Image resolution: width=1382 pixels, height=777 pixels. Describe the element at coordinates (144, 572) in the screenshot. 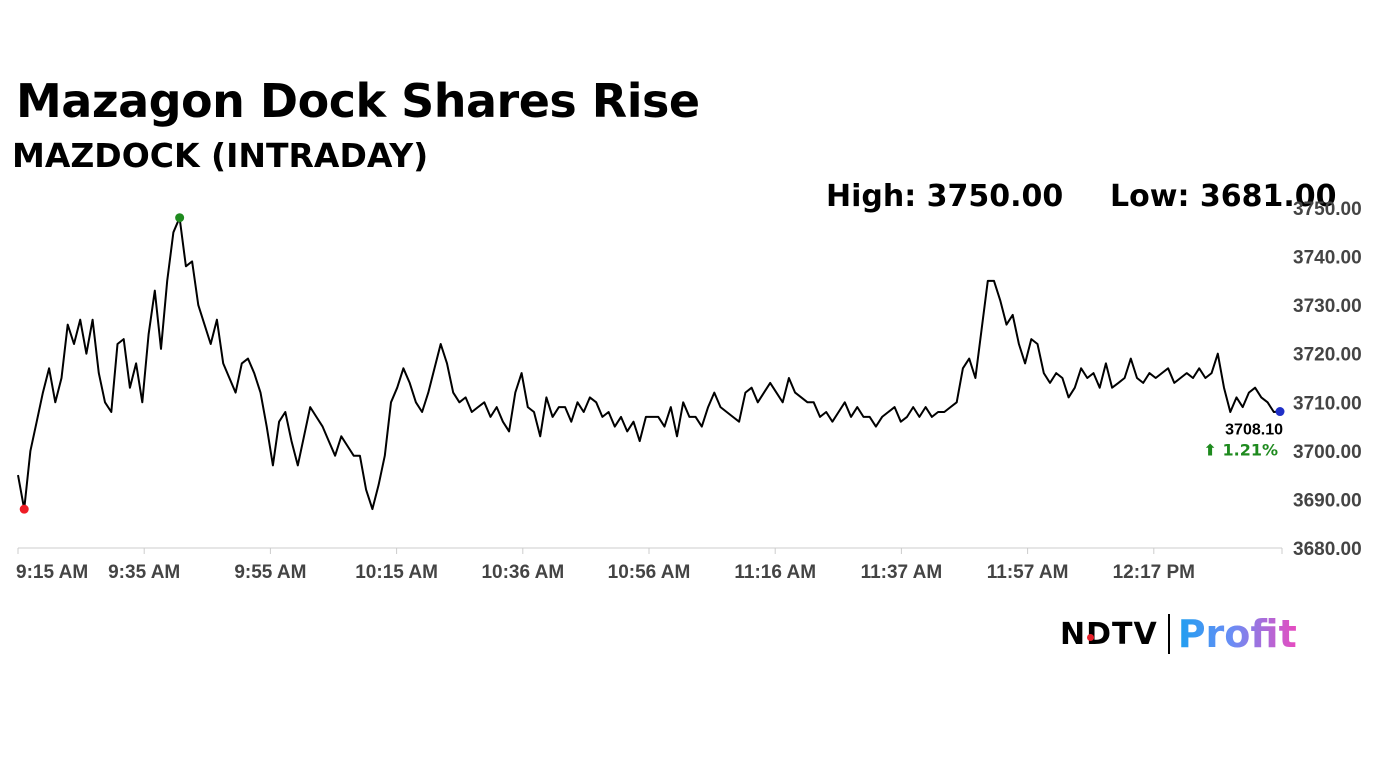

I see `x-tick-label: 9:35 AM` at that location.